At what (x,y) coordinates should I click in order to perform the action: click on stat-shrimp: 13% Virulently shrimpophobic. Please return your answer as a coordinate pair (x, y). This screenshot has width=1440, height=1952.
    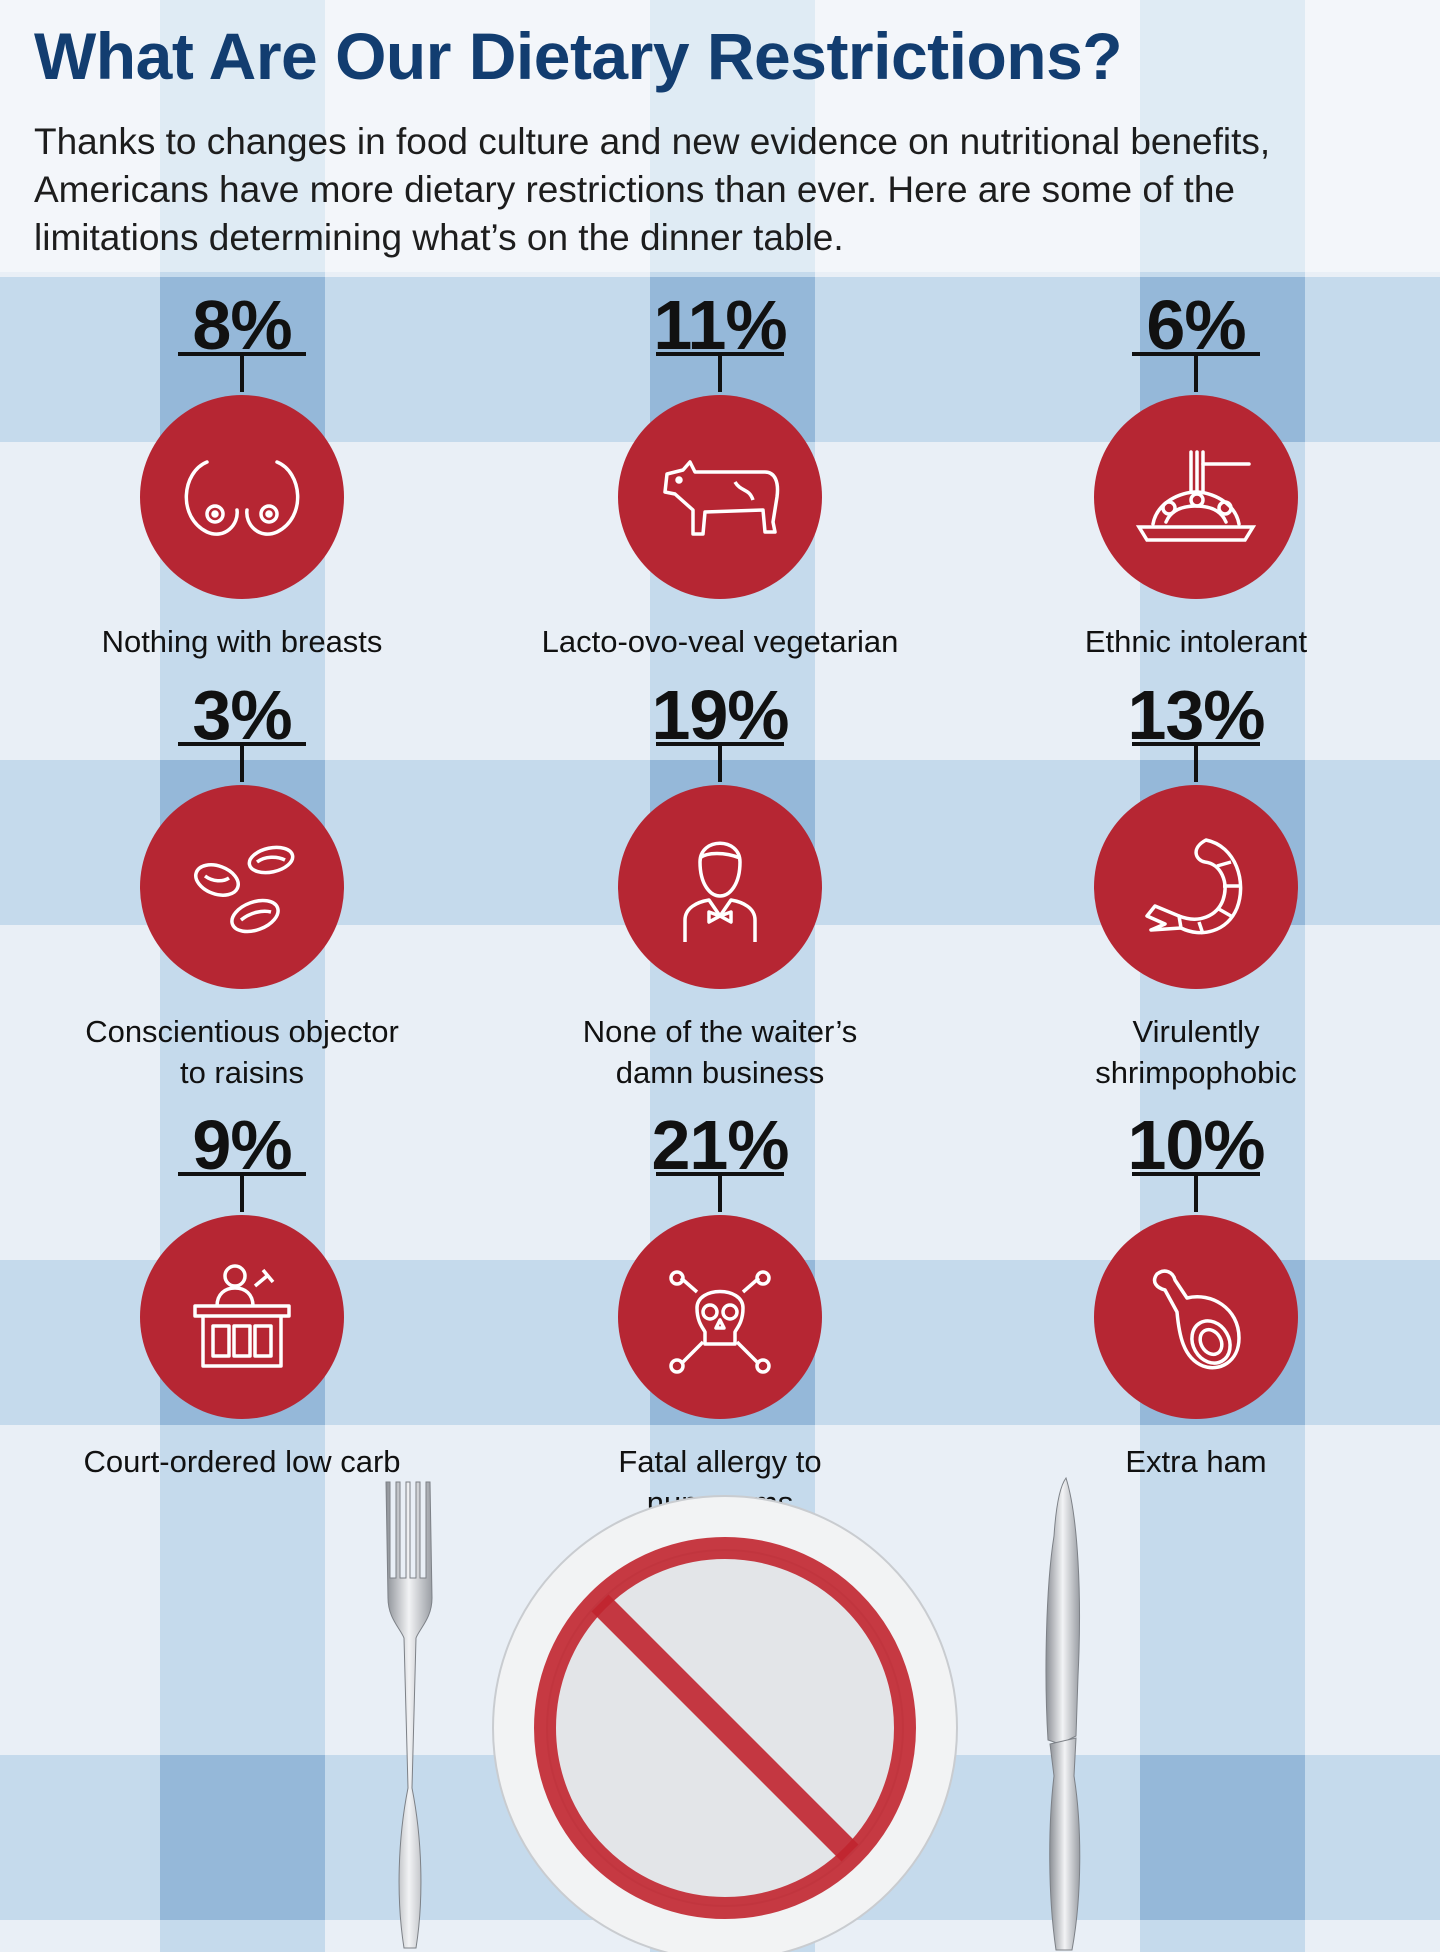
    Looking at the image, I should click on (1196, 882).